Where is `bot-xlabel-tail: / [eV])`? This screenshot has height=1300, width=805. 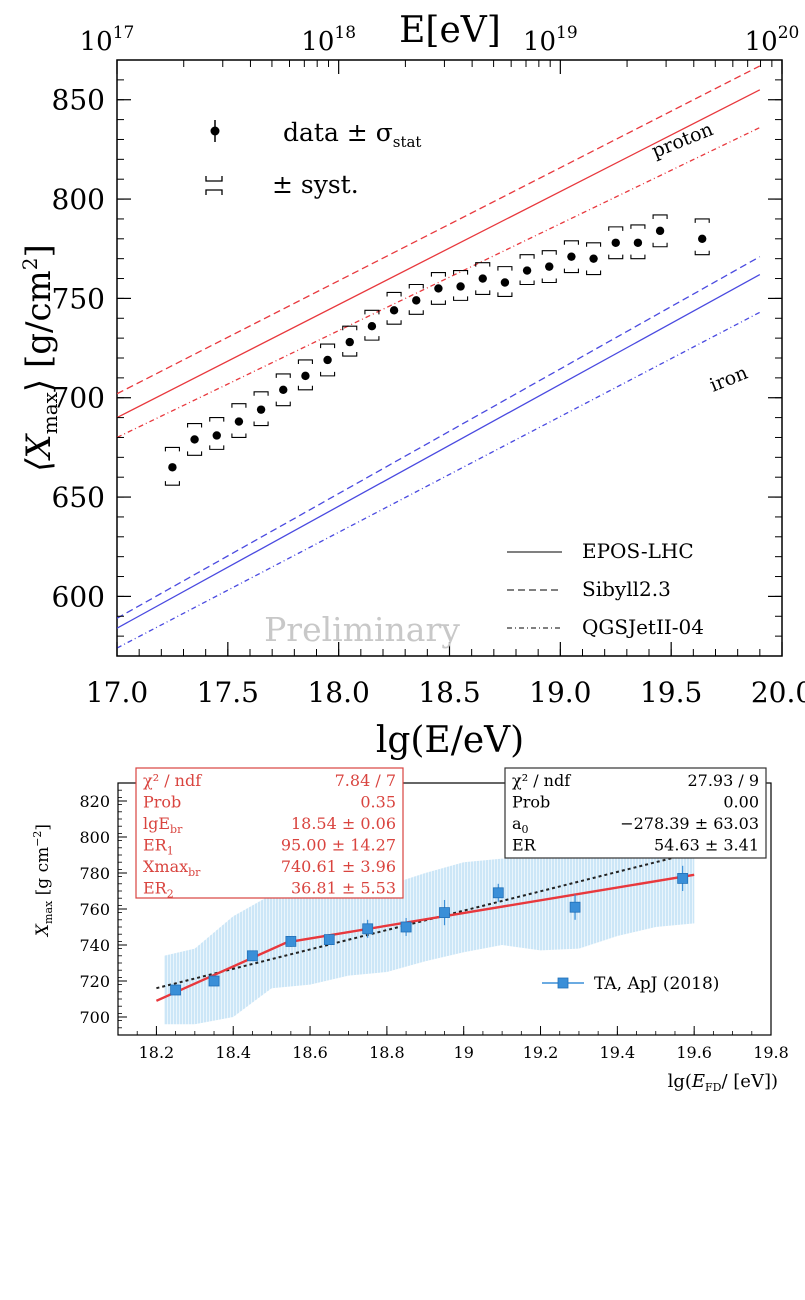
bot-xlabel-tail: / [eV]) is located at coordinates (749, 1081).